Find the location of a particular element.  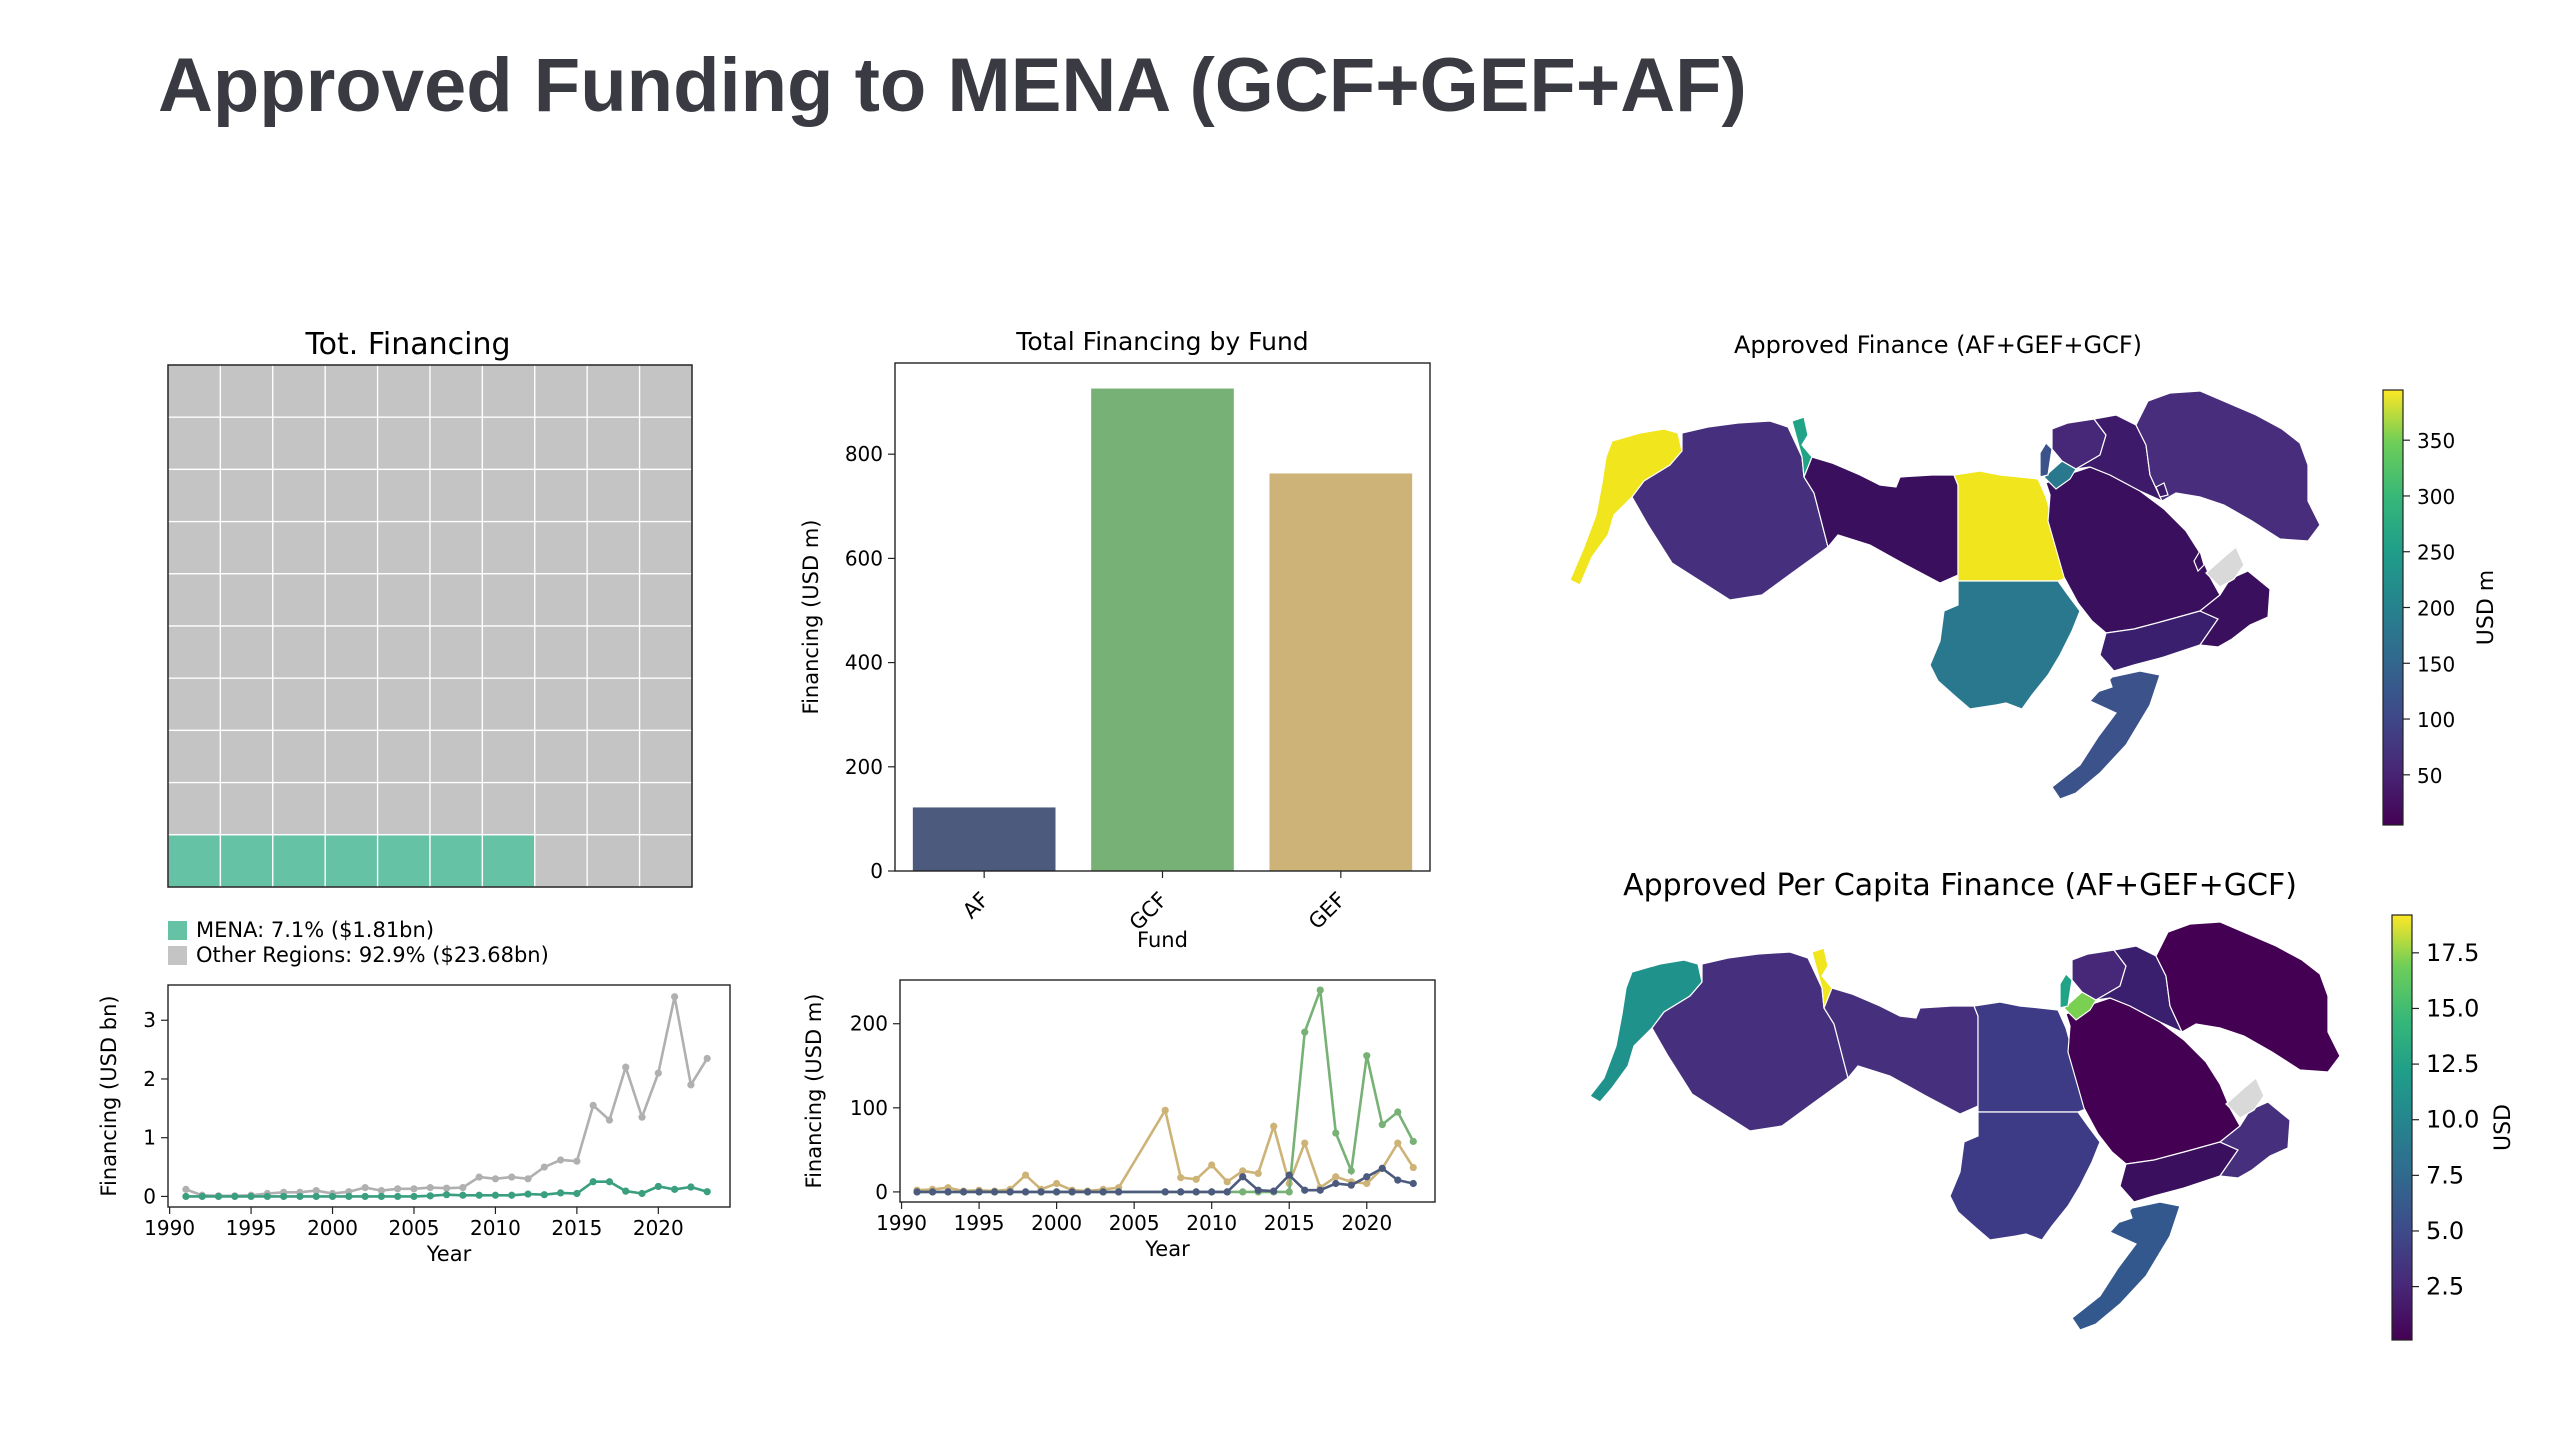

legend-item-mena: MENA: 7.1% ($1.81bn) is located at coordinates (358, 930).